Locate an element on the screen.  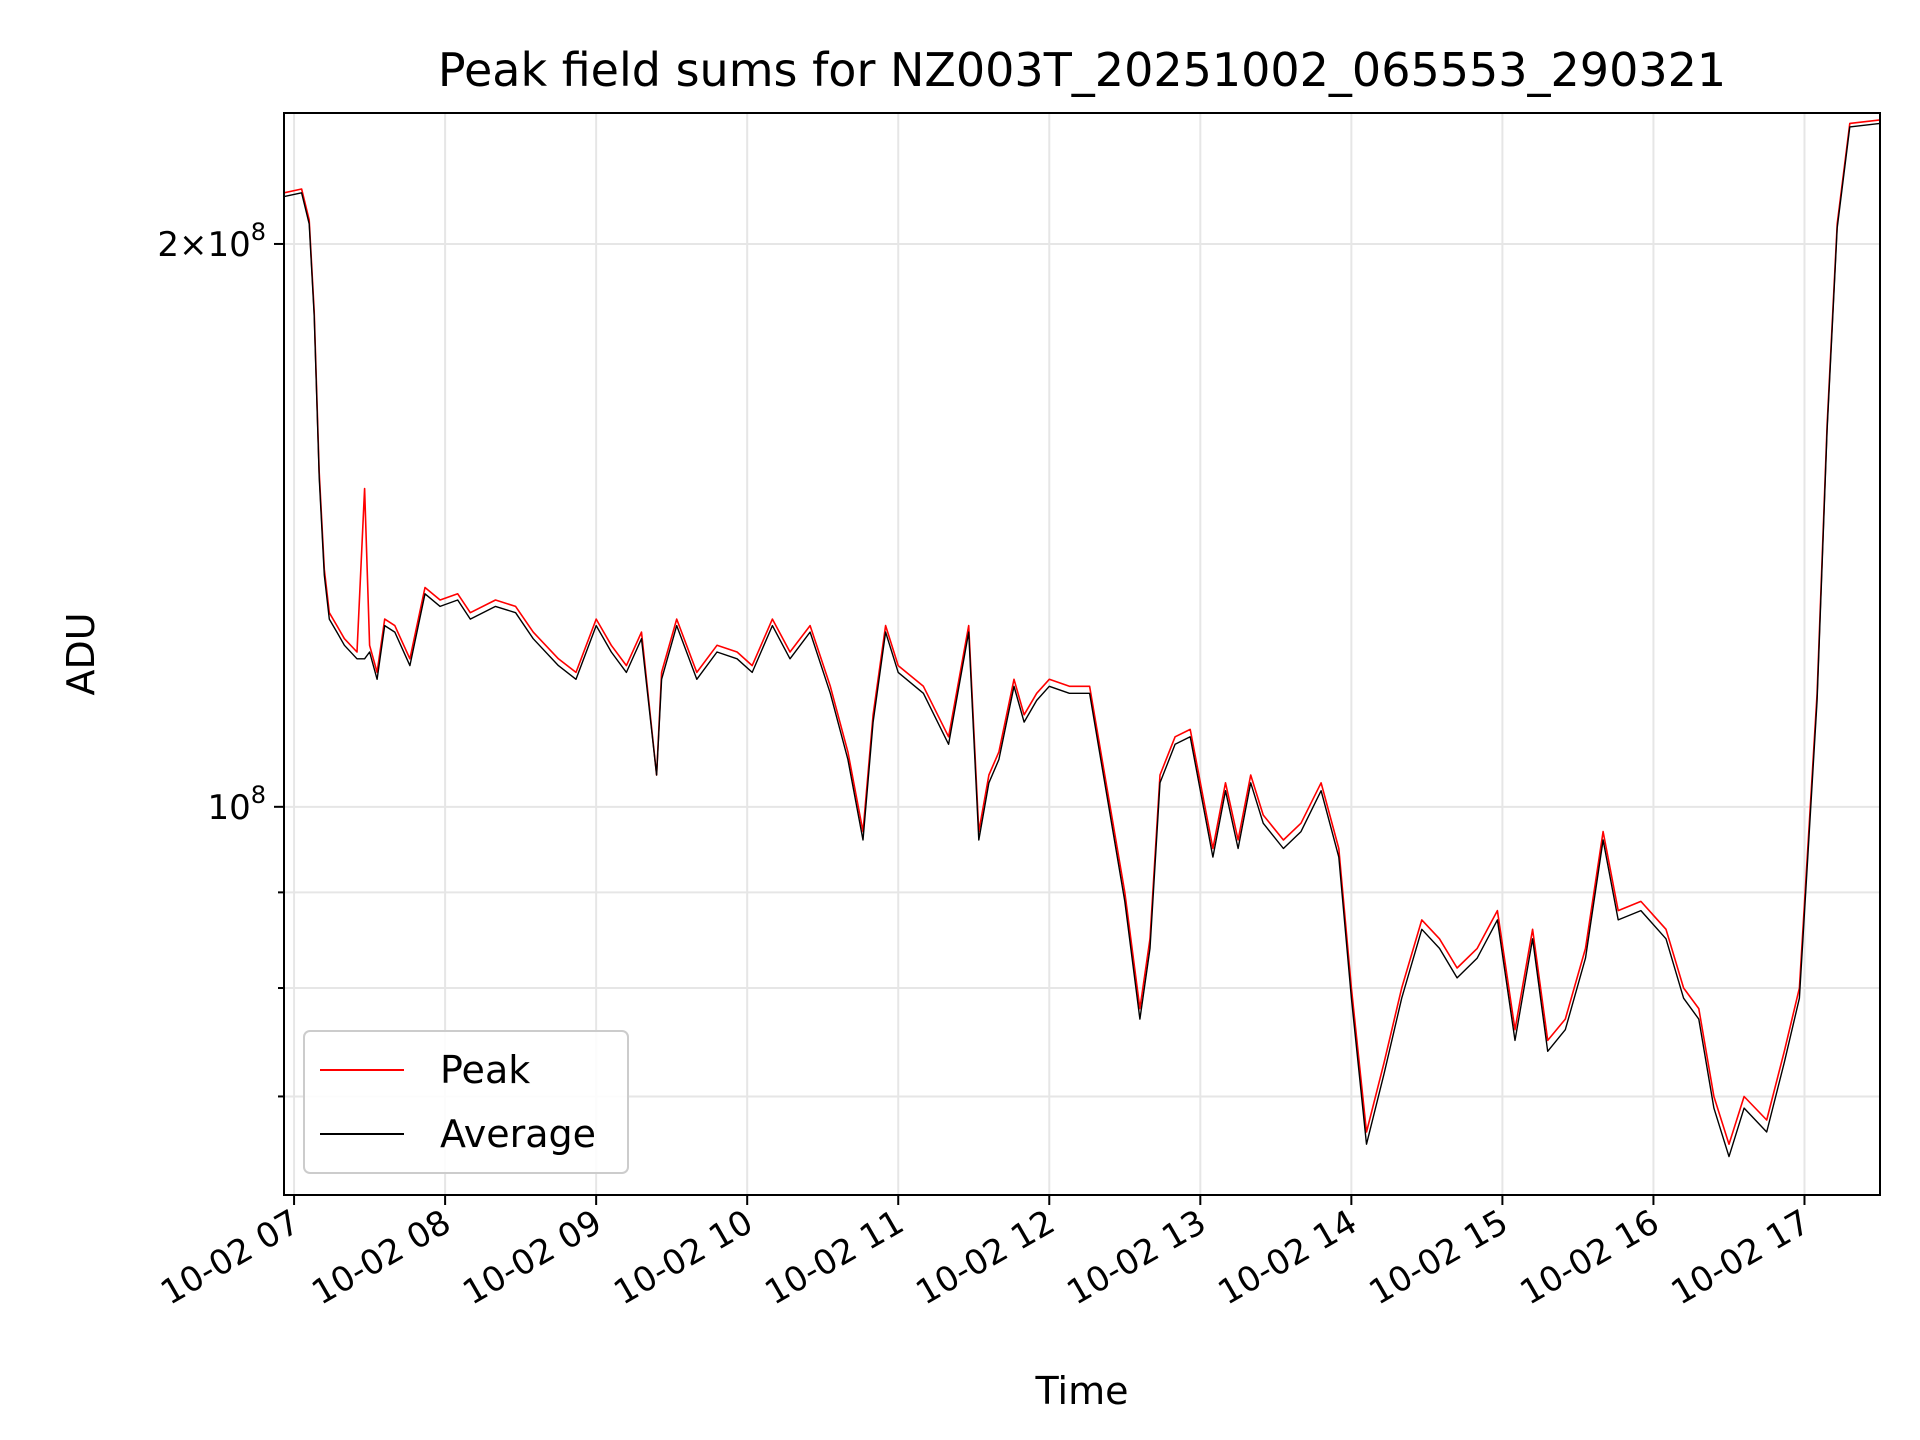
legend: Peak Average is located at coordinates (466, 1102).